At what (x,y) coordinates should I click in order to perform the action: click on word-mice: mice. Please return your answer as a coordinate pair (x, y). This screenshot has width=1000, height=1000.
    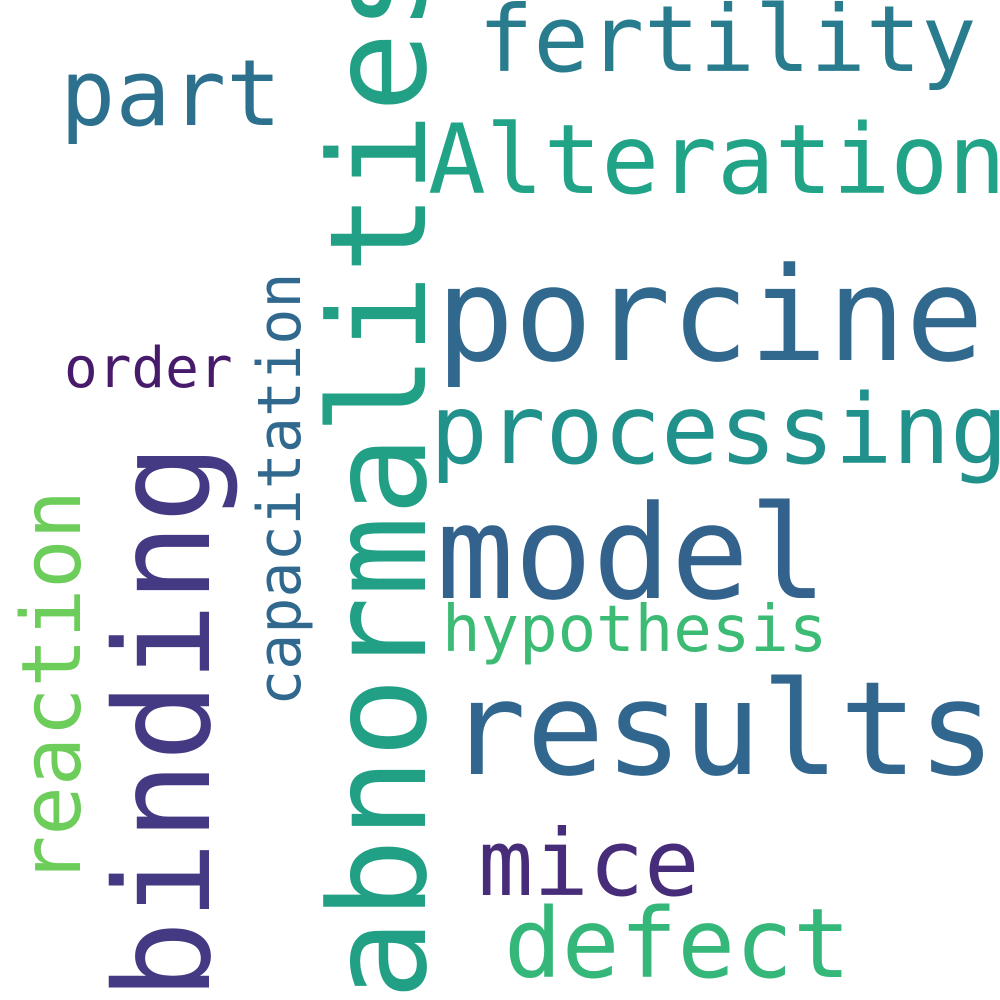
    Looking at the image, I should click on (589, 863).